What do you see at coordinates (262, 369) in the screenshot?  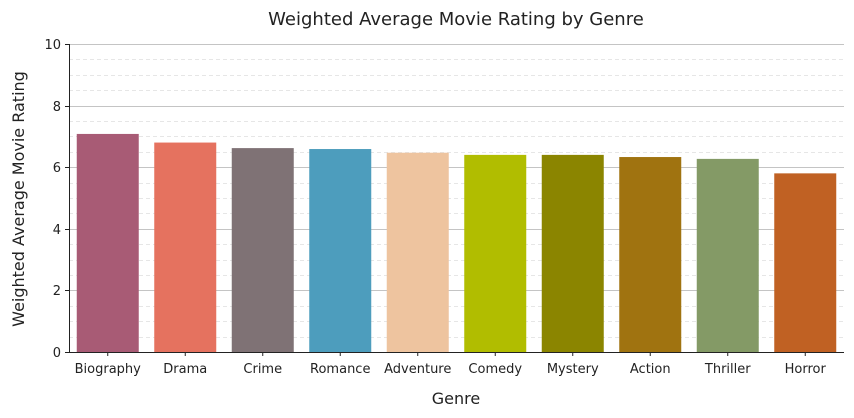 I see `x-tick-label: Crime` at bounding box center [262, 369].